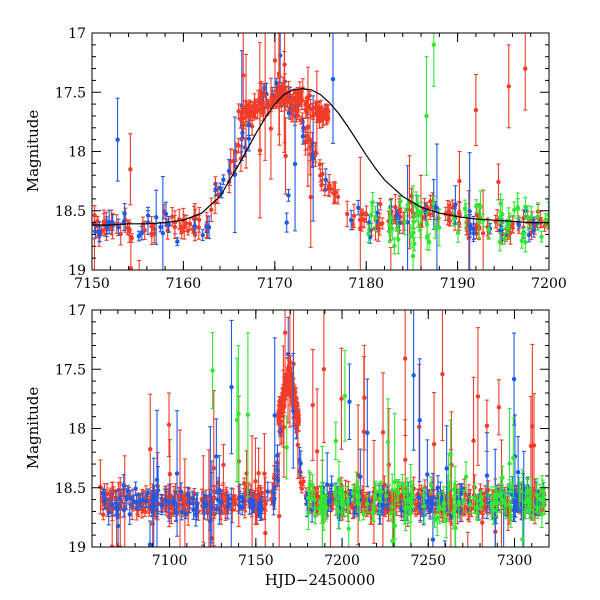 This screenshot has width=600, height=600. Describe the element at coordinates (77, 548) in the screenshot. I see `y-tick-label: 19` at that location.